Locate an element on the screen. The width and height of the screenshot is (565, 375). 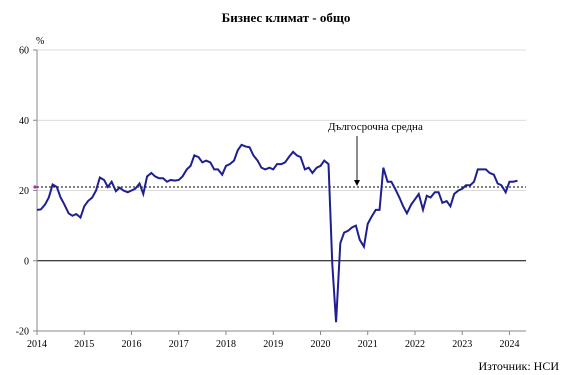
x-tick-label: 2016 is located at coordinates (131, 344).